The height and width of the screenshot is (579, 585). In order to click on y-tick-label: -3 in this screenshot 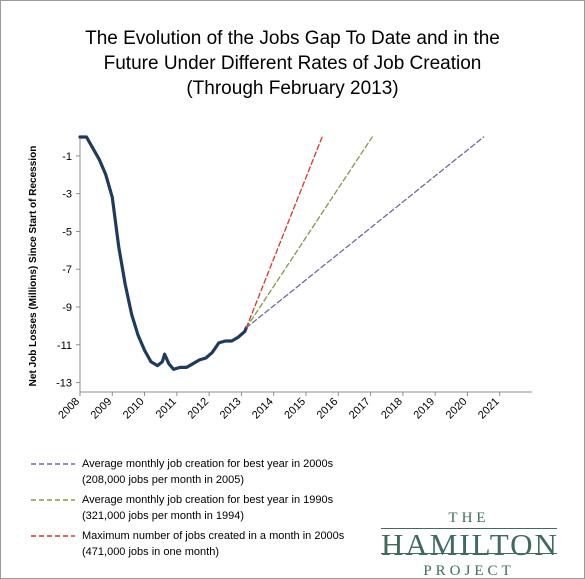, I will do `click(67, 195)`.